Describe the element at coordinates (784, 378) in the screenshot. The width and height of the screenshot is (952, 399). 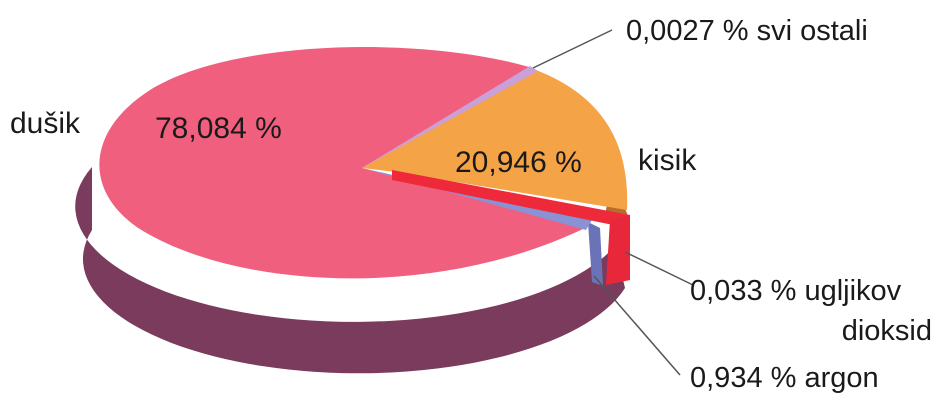
I see `label-argon: 0,934 % argon` at that location.